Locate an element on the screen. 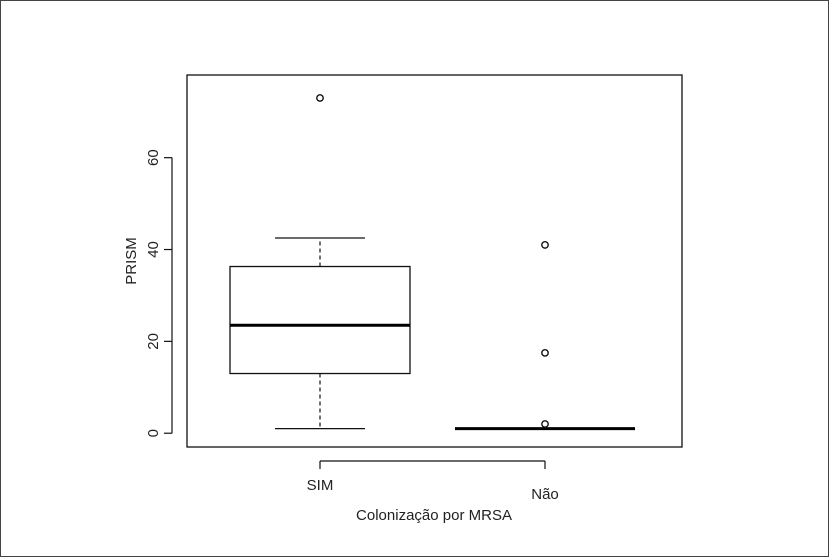 The image size is (829, 558). y-tick-label: 60 is located at coordinates (153, 157).